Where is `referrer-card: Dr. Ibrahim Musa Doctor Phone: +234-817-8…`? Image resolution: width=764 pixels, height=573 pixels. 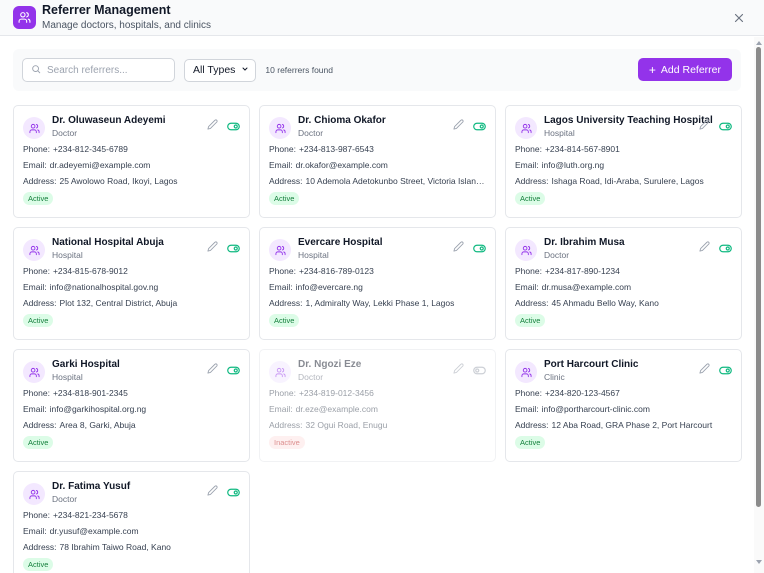 referrer-card: Dr. Ibrahim Musa Doctor Phone: +234-817-8… is located at coordinates (623, 283).